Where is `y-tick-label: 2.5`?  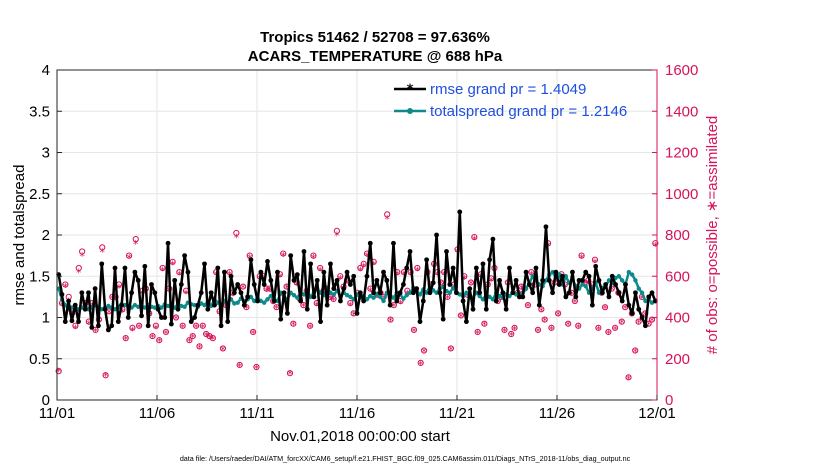 y-tick-label: 2.5 is located at coordinates (39, 194).